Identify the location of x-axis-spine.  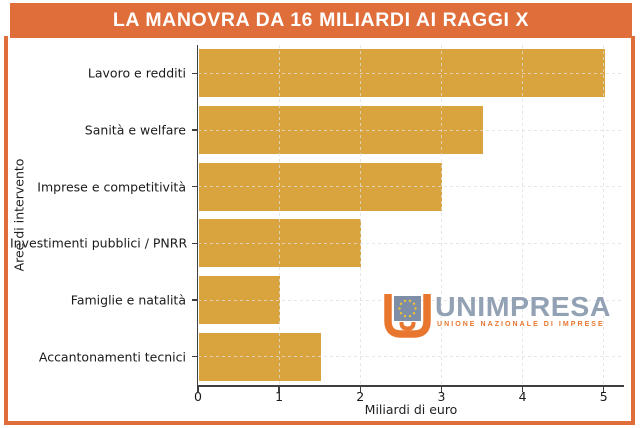
(410, 386).